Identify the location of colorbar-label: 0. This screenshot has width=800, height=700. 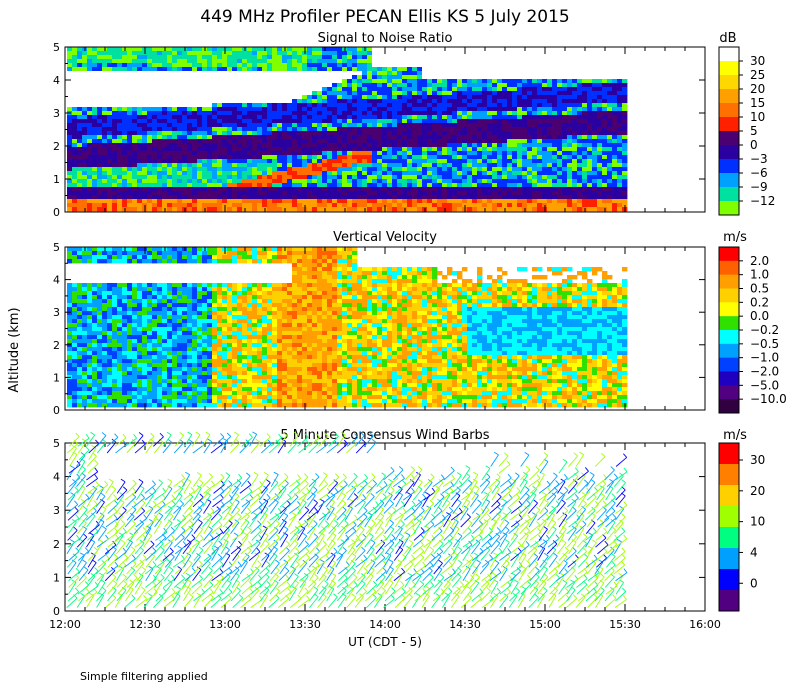
(754, 145).